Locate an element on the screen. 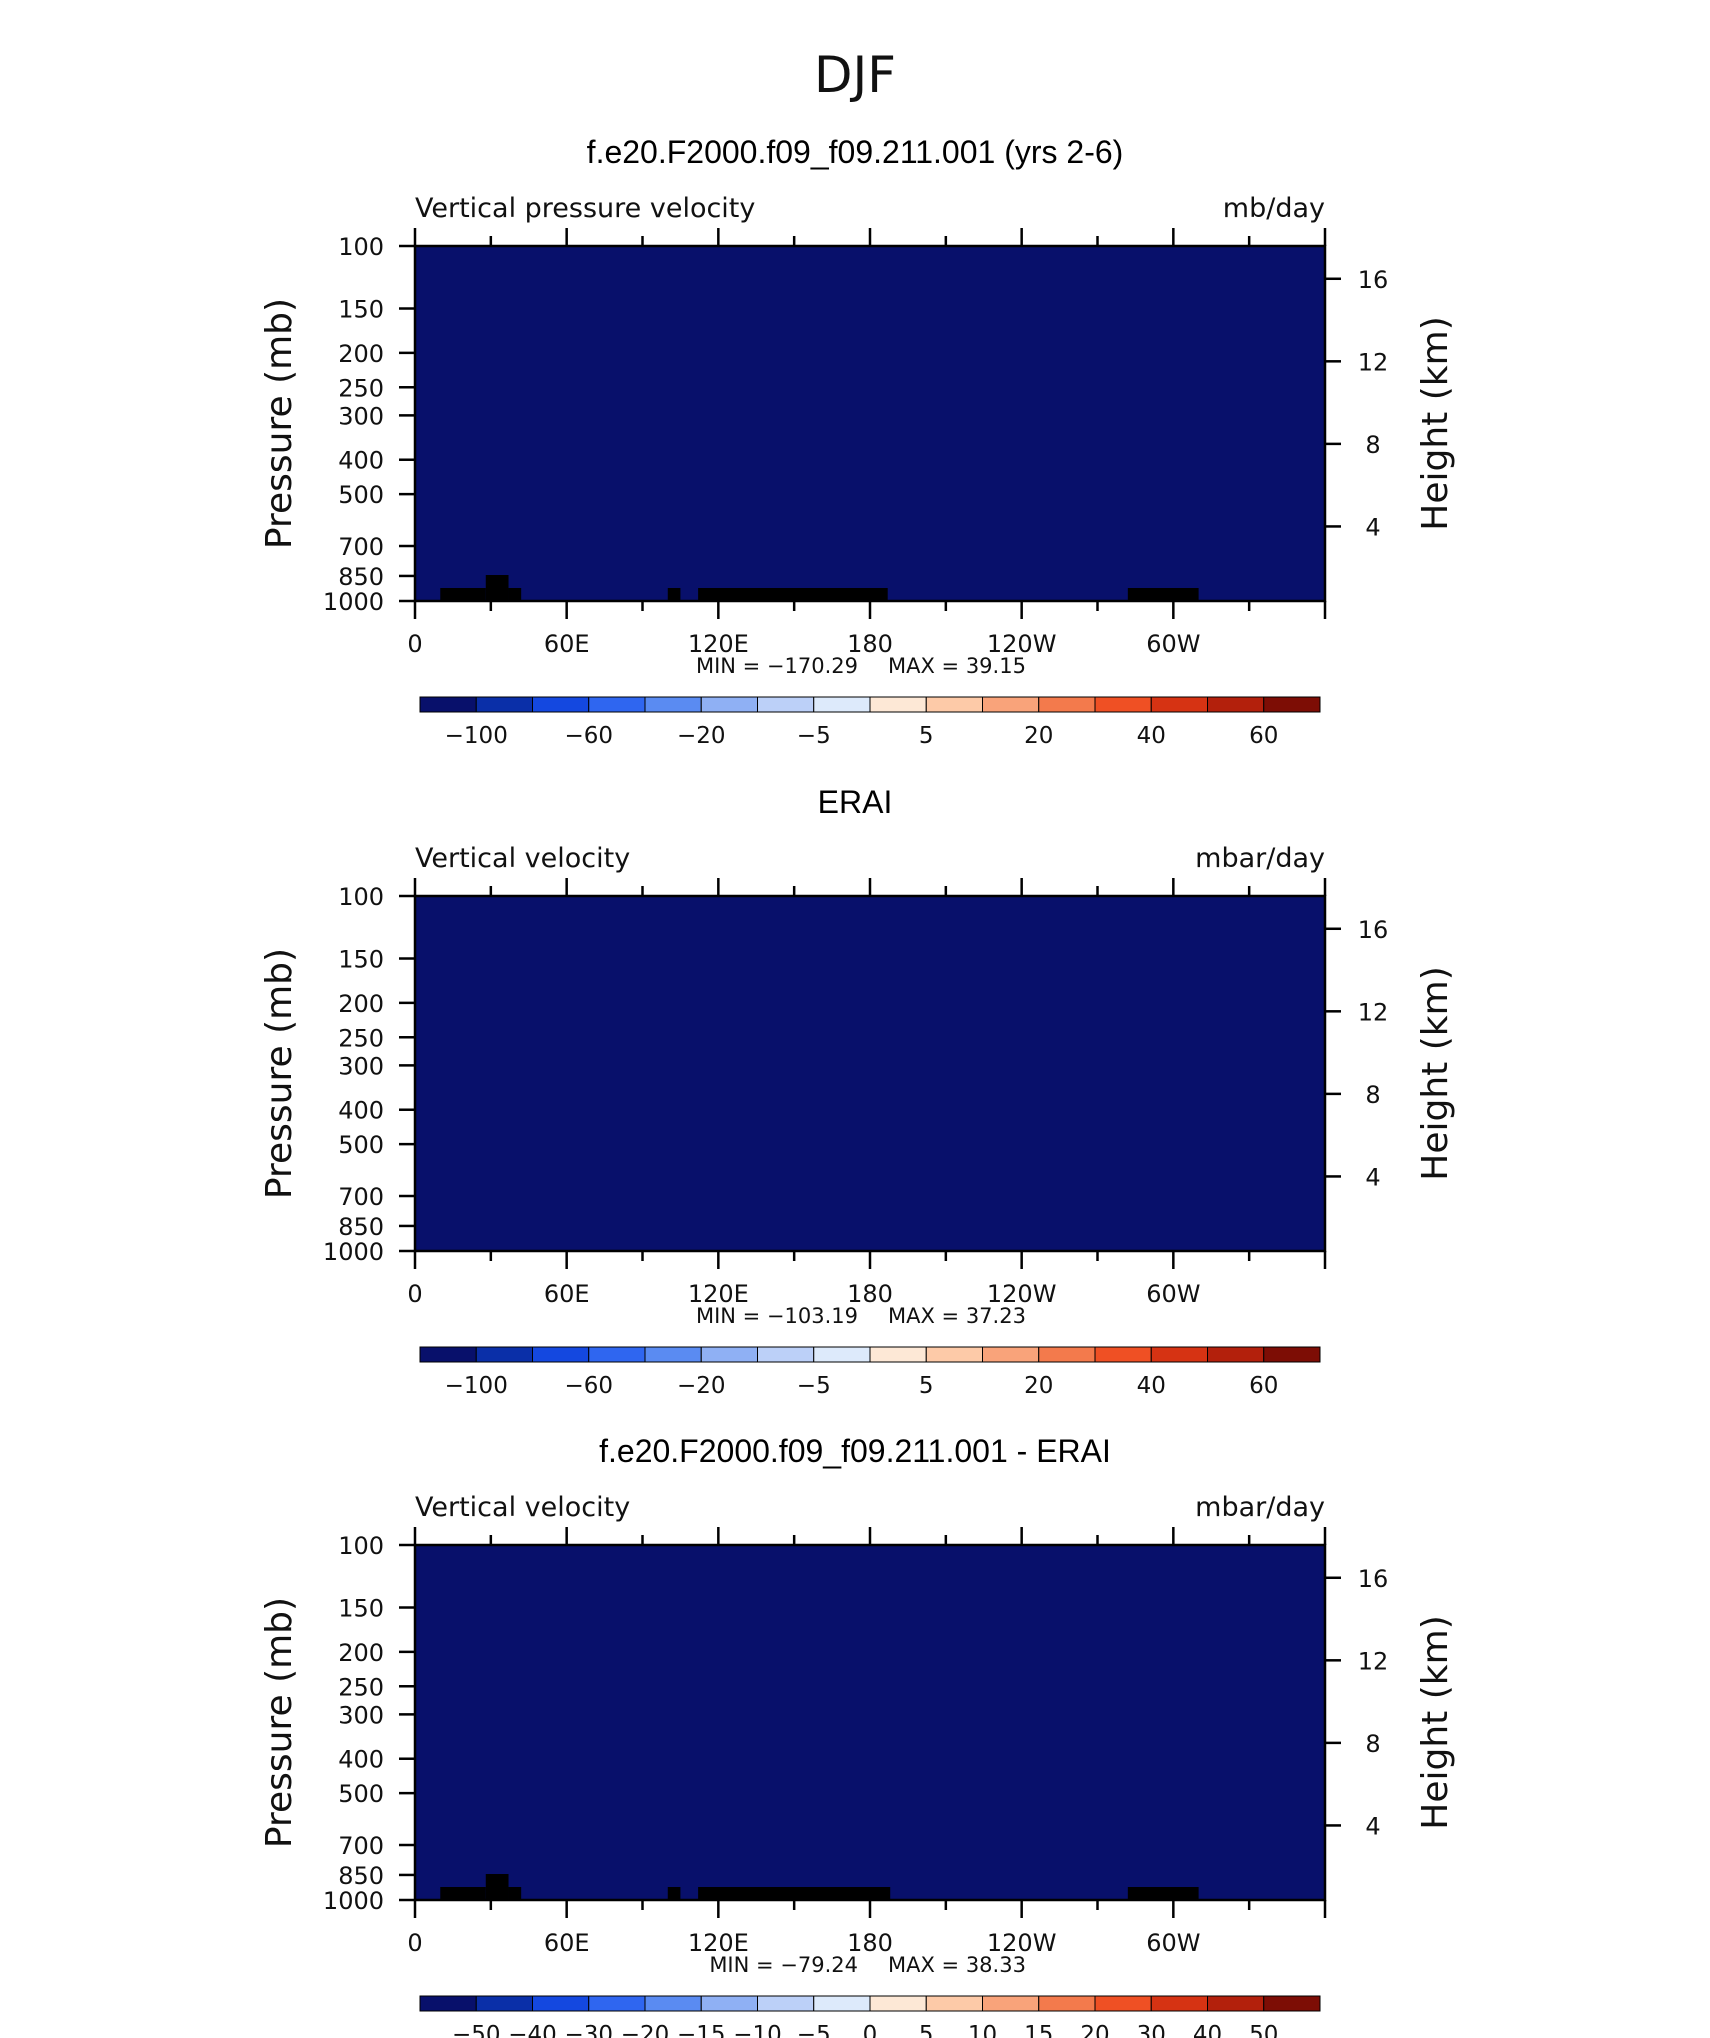 The image size is (1710, 2038). colorbar-label: 0 is located at coordinates (870, 2030).